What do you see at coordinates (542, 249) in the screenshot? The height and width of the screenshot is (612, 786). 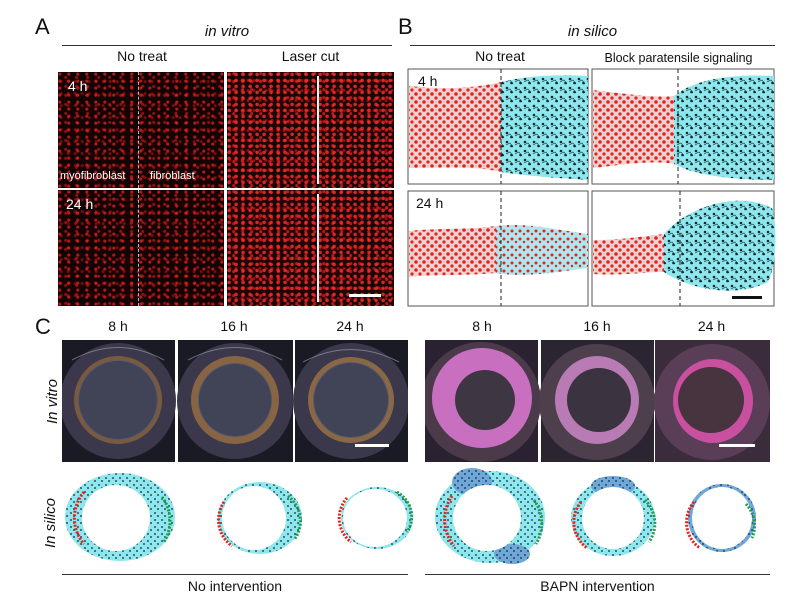 I see `tissue-mix-notreat-24h` at bounding box center [542, 249].